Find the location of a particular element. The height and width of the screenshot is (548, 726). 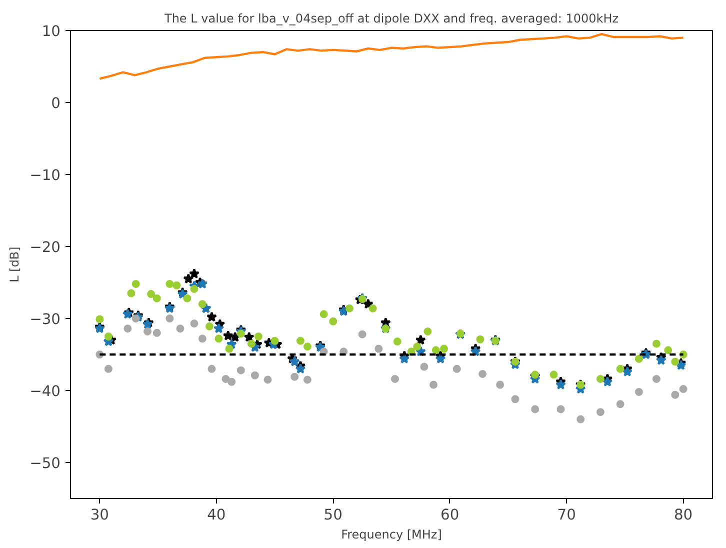

y-tick-label: −30 is located at coordinates (45, 319).